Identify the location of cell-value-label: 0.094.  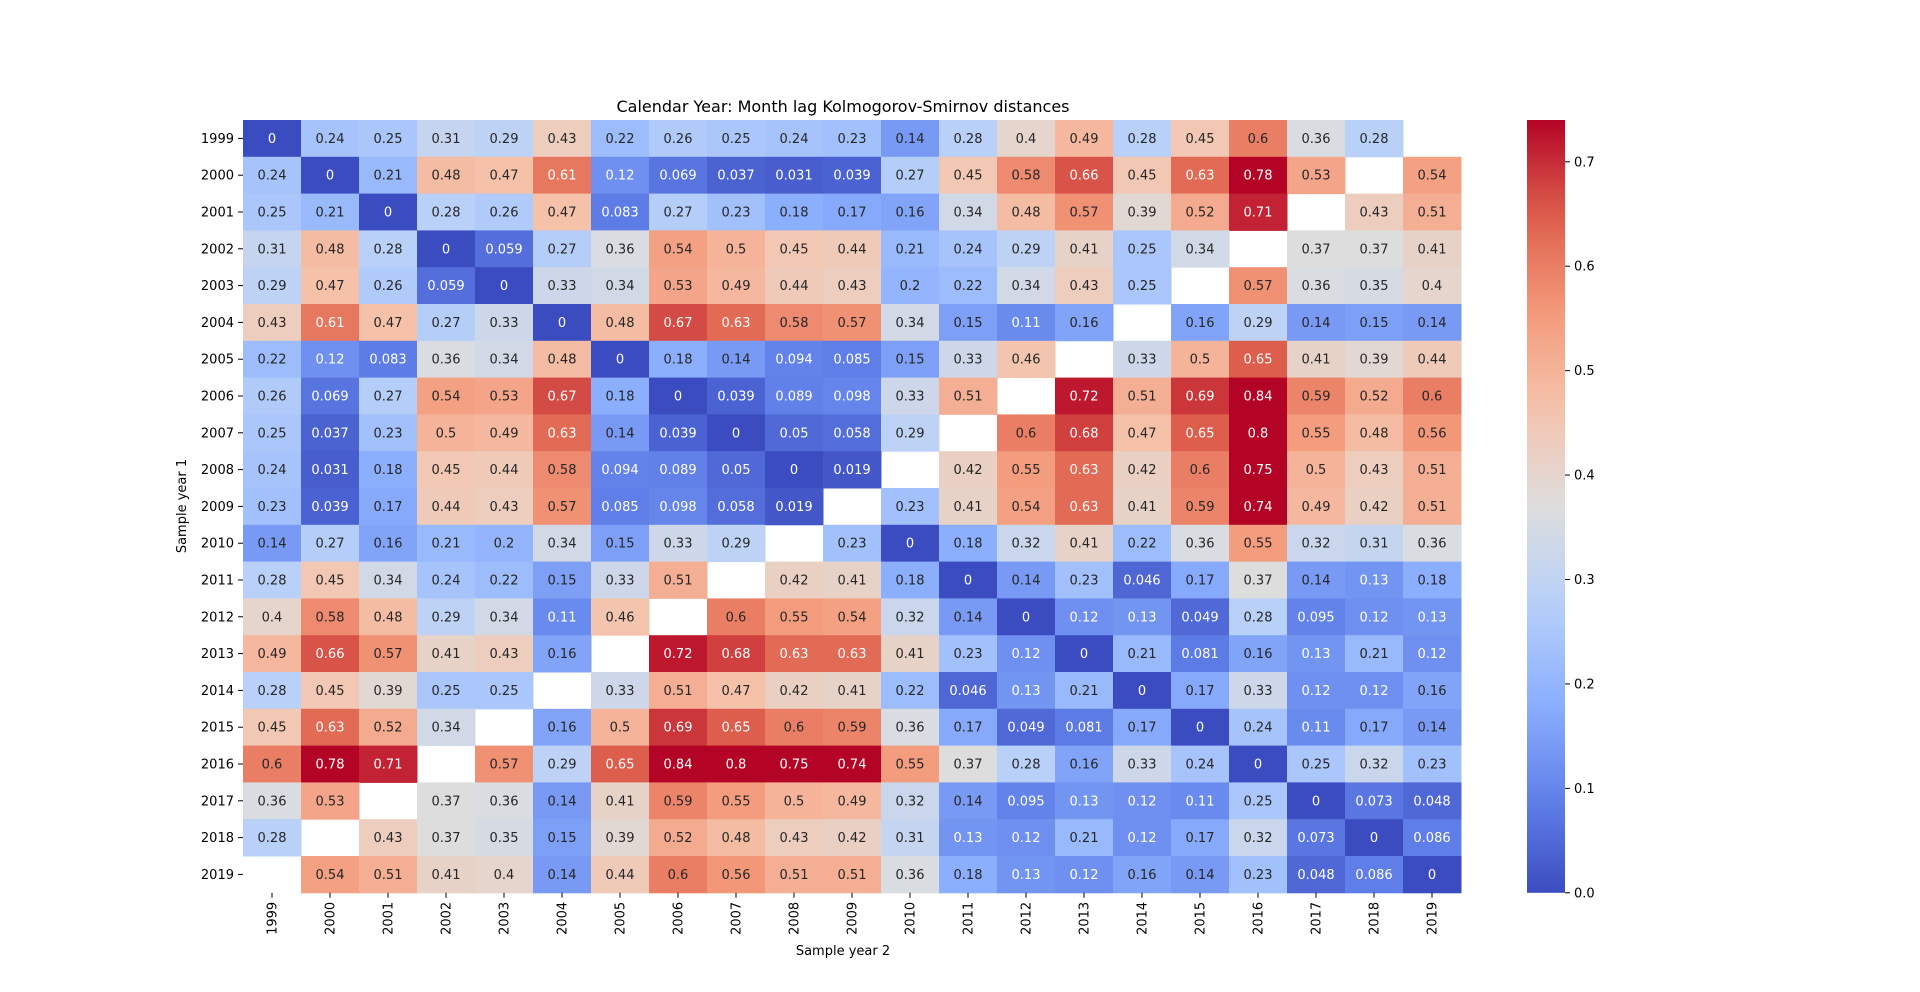
(793, 360).